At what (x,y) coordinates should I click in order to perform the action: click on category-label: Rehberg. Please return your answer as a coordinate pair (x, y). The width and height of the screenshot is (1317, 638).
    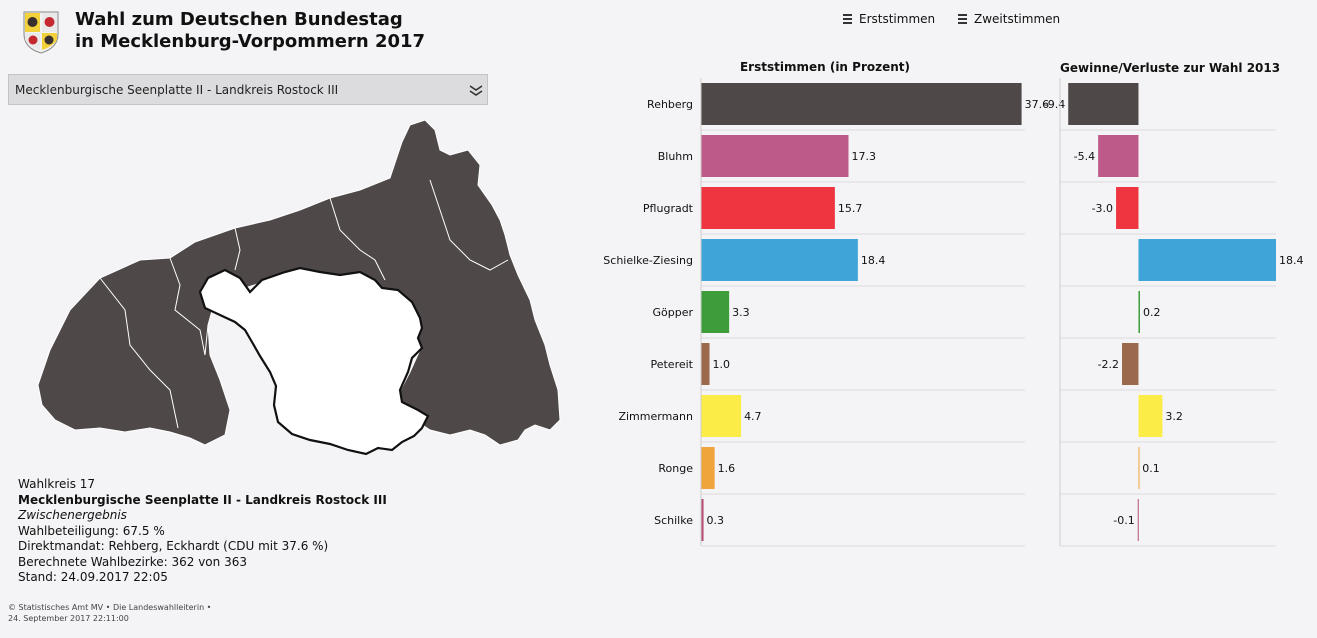
    Looking at the image, I should click on (670, 104).